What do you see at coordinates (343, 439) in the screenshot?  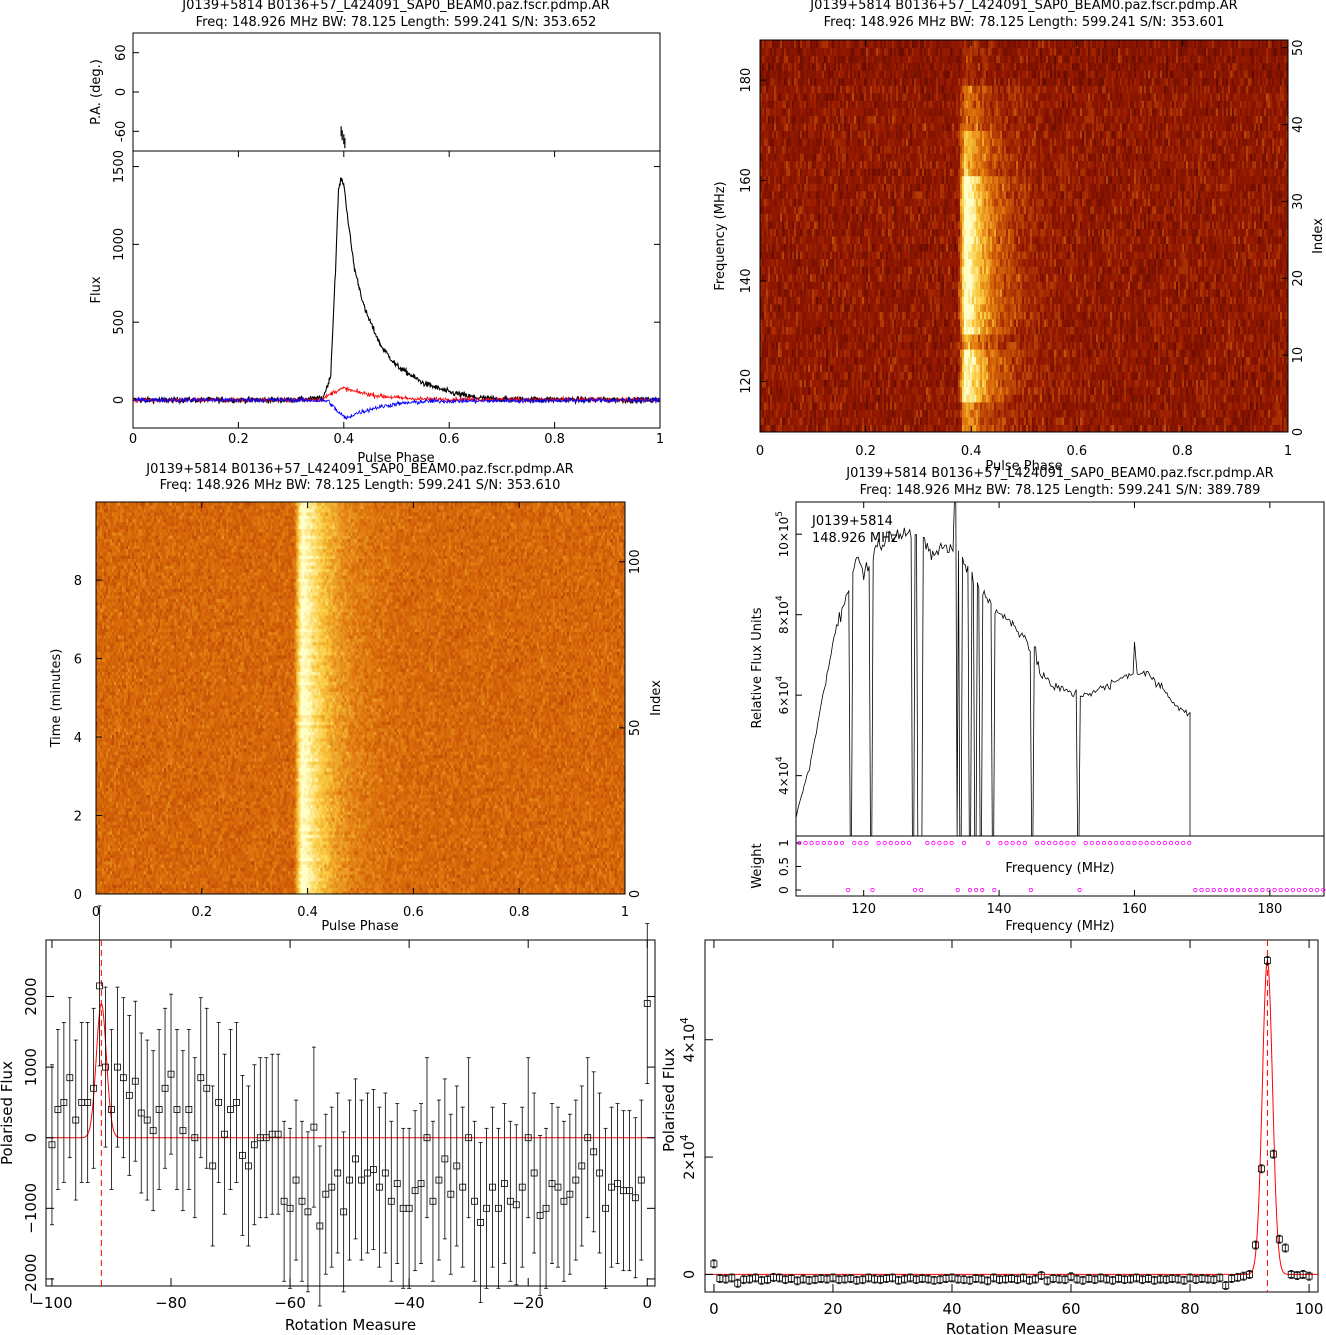 I see `x-tick-label: 0.4` at bounding box center [343, 439].